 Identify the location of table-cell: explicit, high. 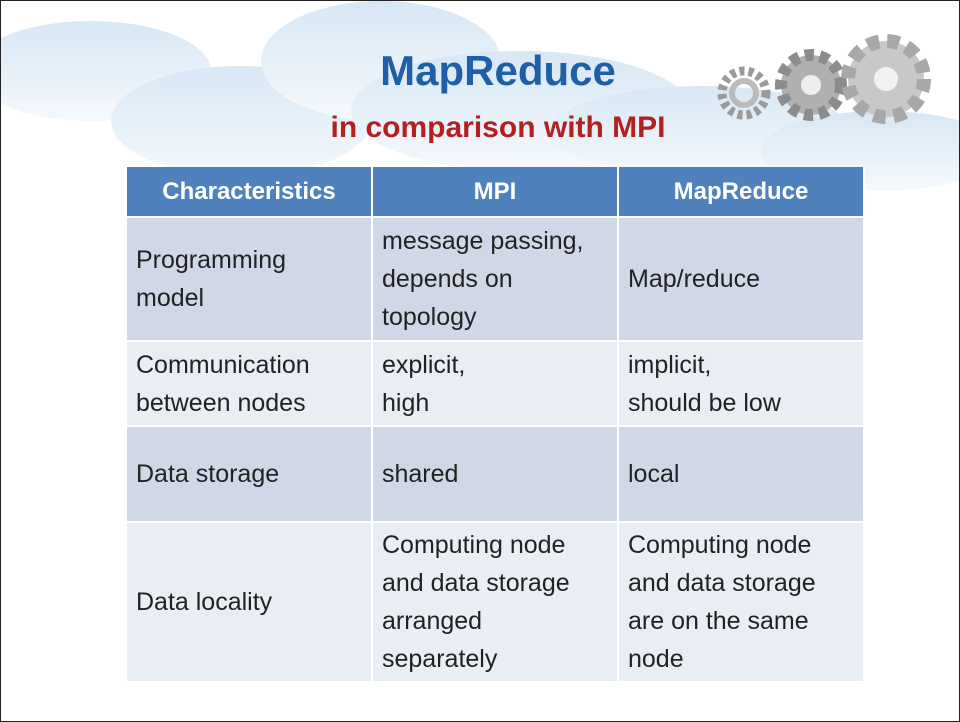
(496, 384).